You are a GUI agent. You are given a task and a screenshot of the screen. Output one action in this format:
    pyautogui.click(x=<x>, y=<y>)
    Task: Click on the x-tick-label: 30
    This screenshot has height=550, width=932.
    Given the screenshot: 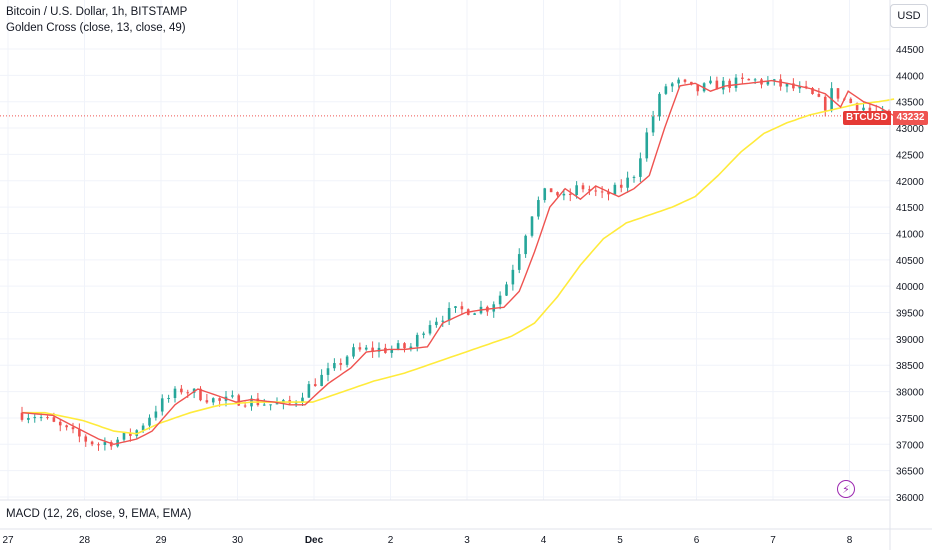 What is the action you would take?
    pyautogui.click(x=238, y=540)
    